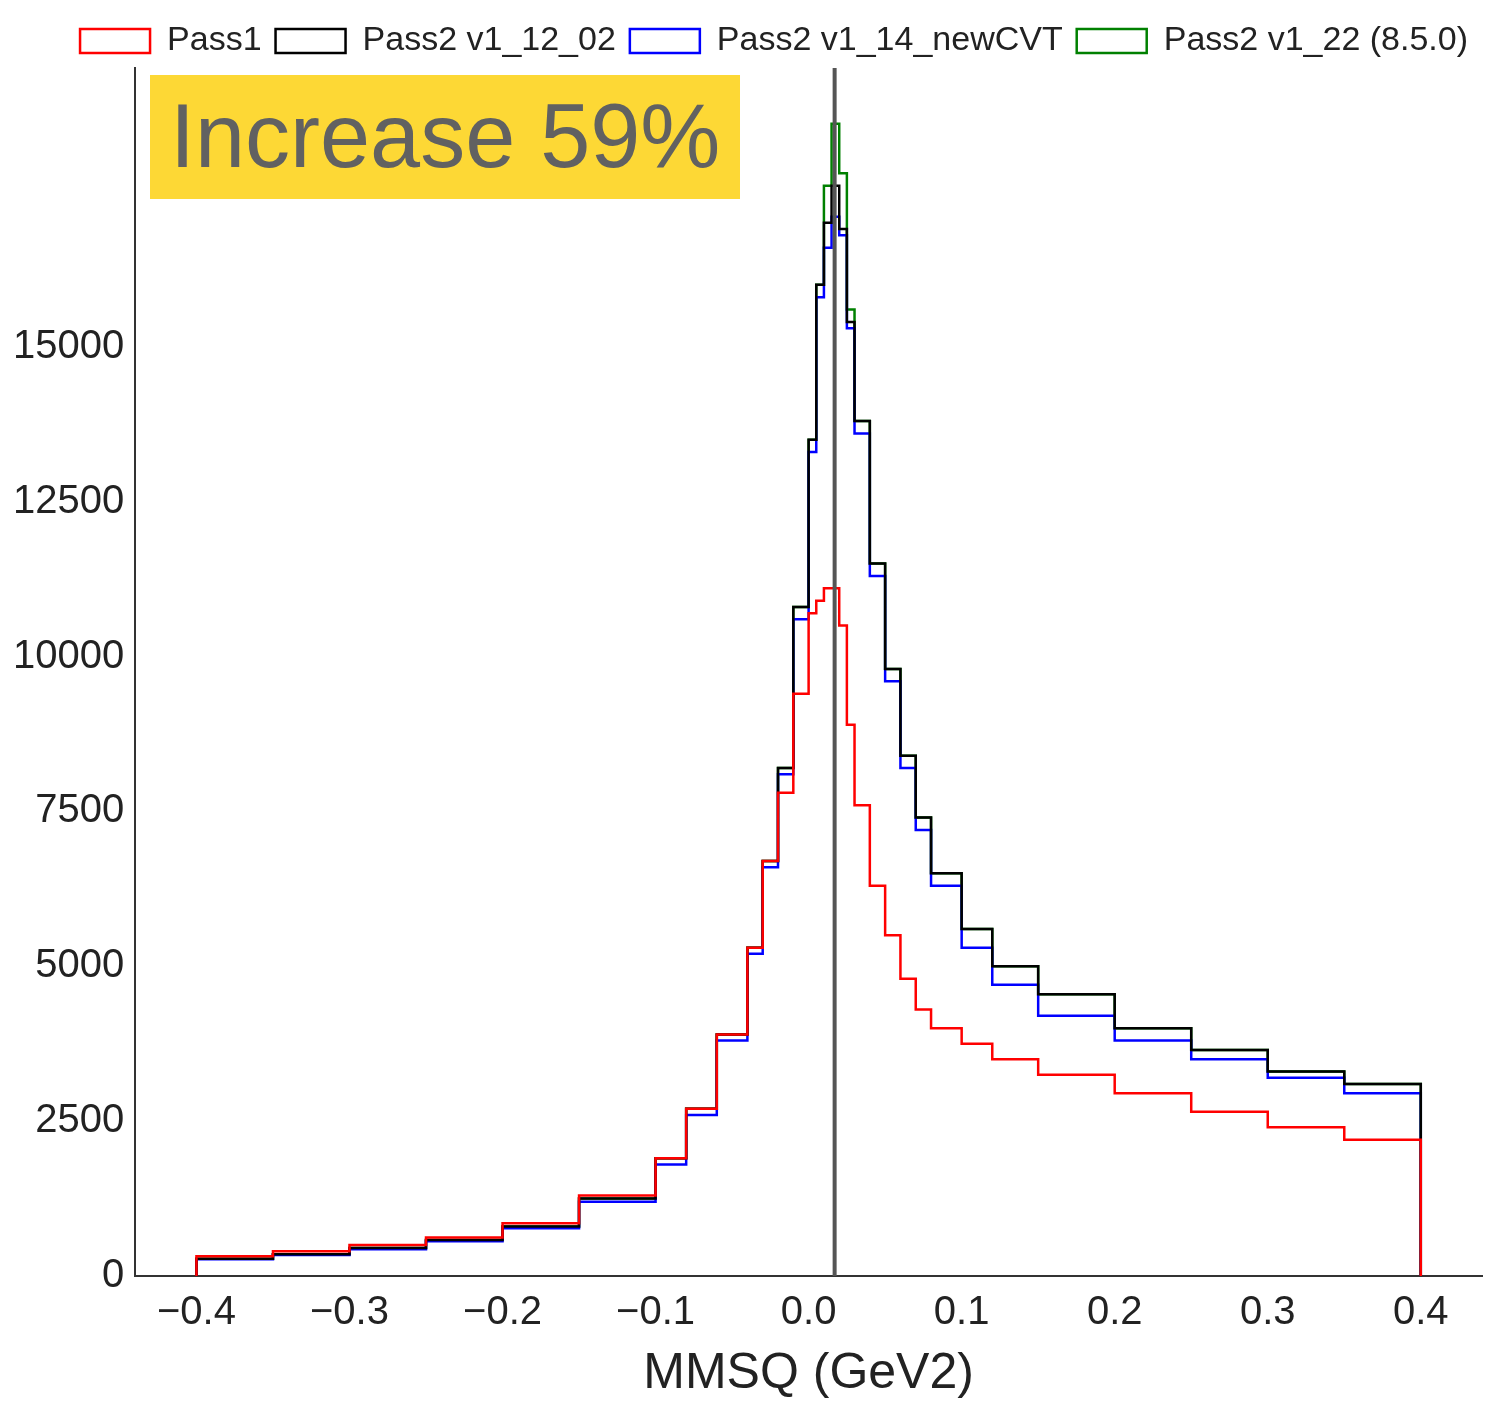 Image resolution: width=1512 pixels, height=1418 pixels. What do you see at coordinates (1316, 38) in the screenshot?
I see `legend-label: Pass2 v1_22 (8.5.0)` at bounding box center [1316, 38].